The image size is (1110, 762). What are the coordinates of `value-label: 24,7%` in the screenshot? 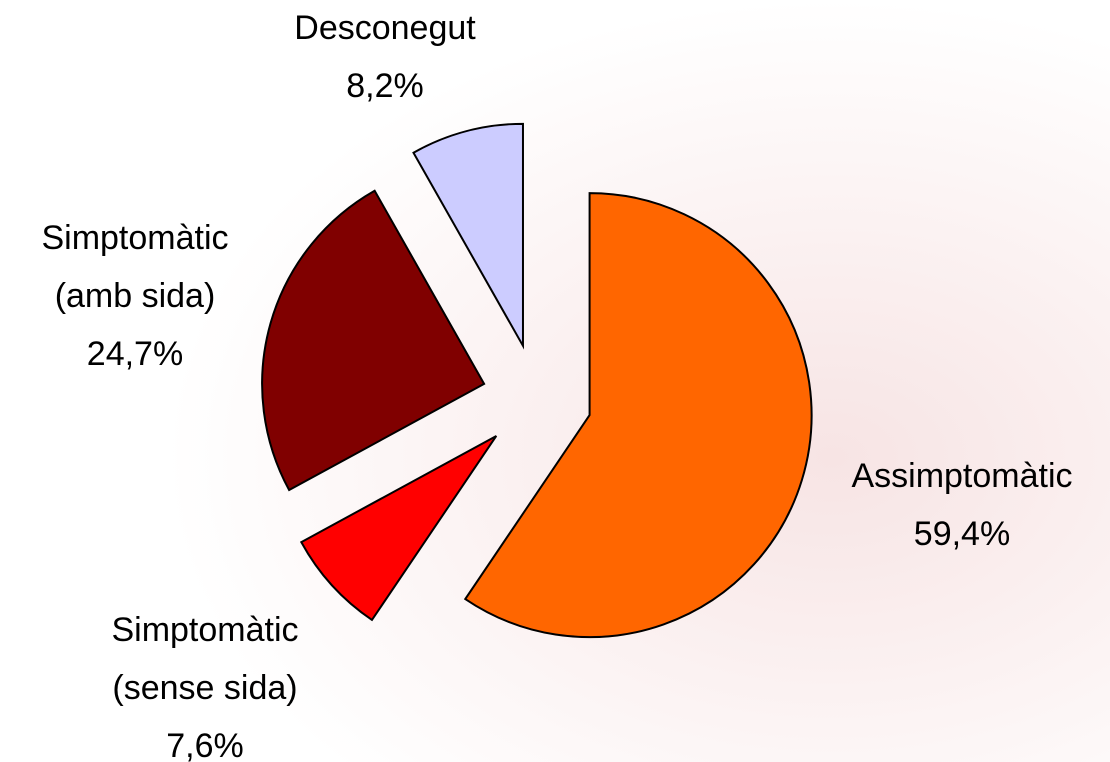 It's located at (135, 354).